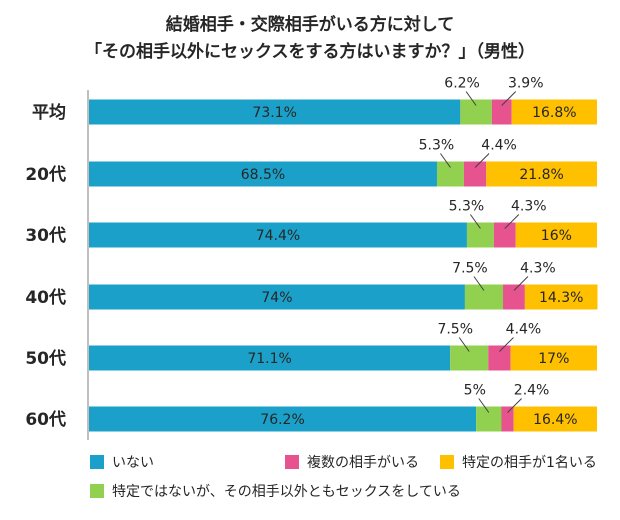 The width and height of the screenshot is (620, 520). What do you see at coordinates (133, 463) in the screenshot?
I see `legend-label: いない` at bounding box center [133, 463].